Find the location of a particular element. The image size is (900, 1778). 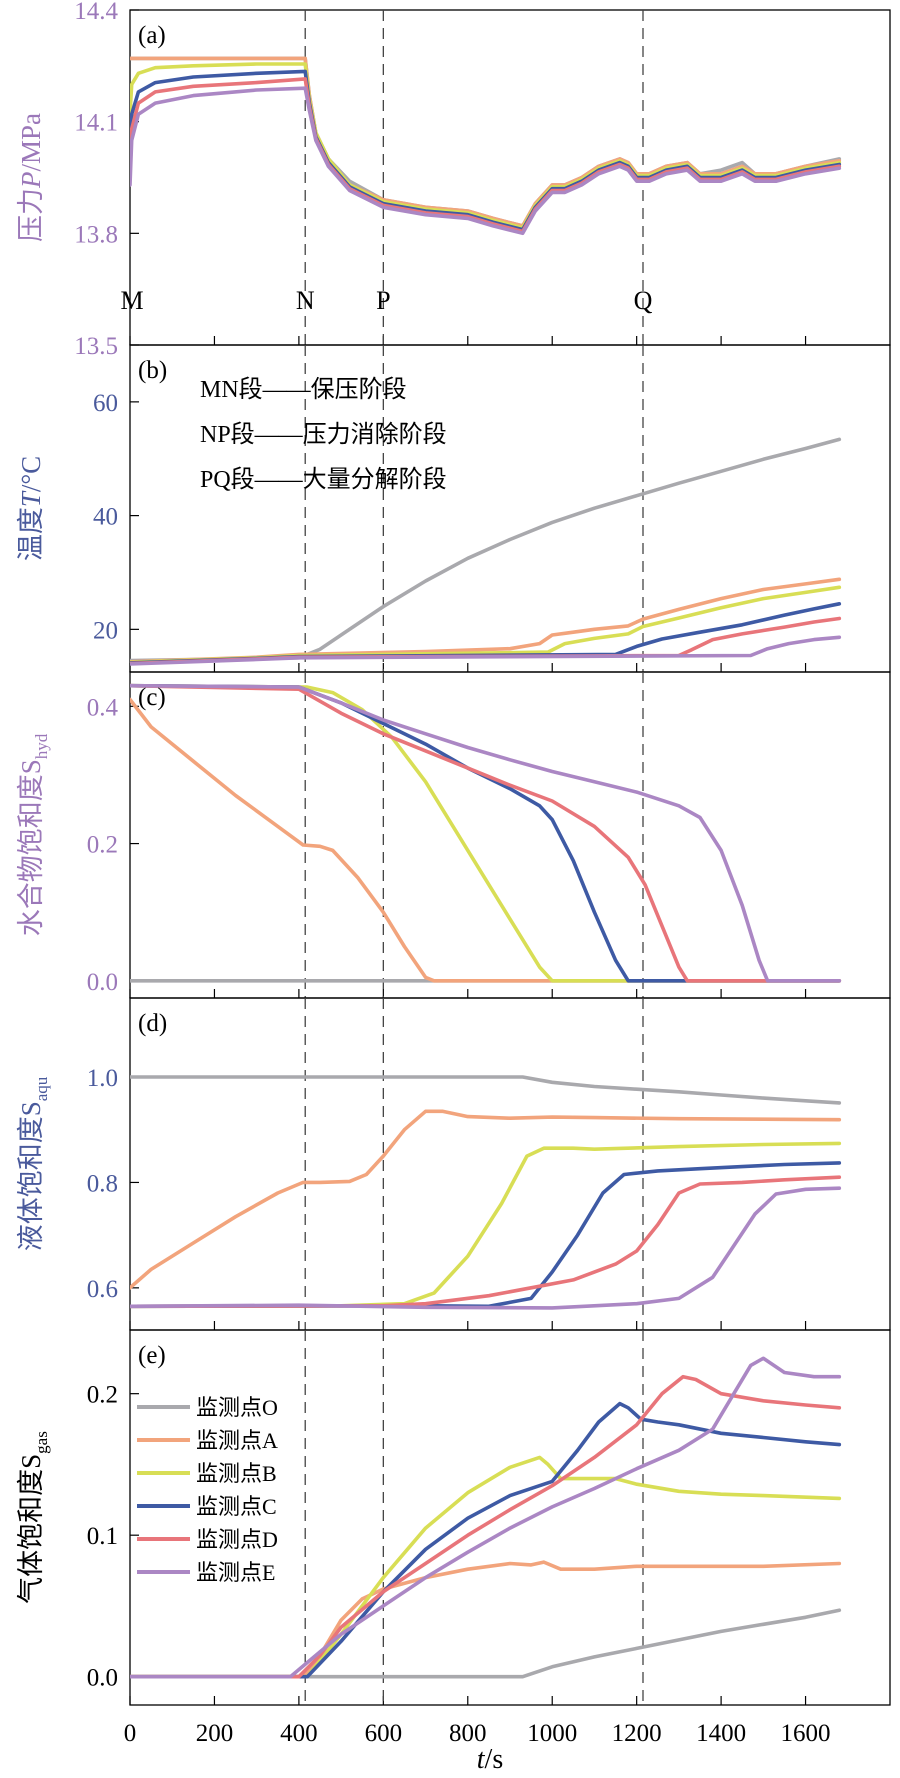

phase-marker-m: M is located at coordinates (131, 300).